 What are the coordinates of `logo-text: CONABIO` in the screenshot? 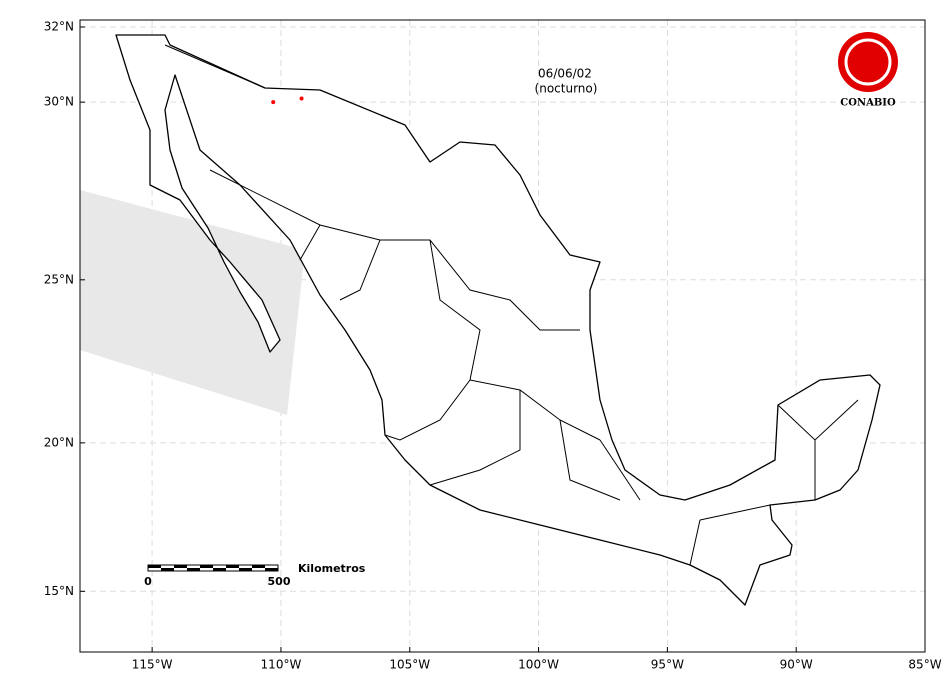 It's located at (868, 103).